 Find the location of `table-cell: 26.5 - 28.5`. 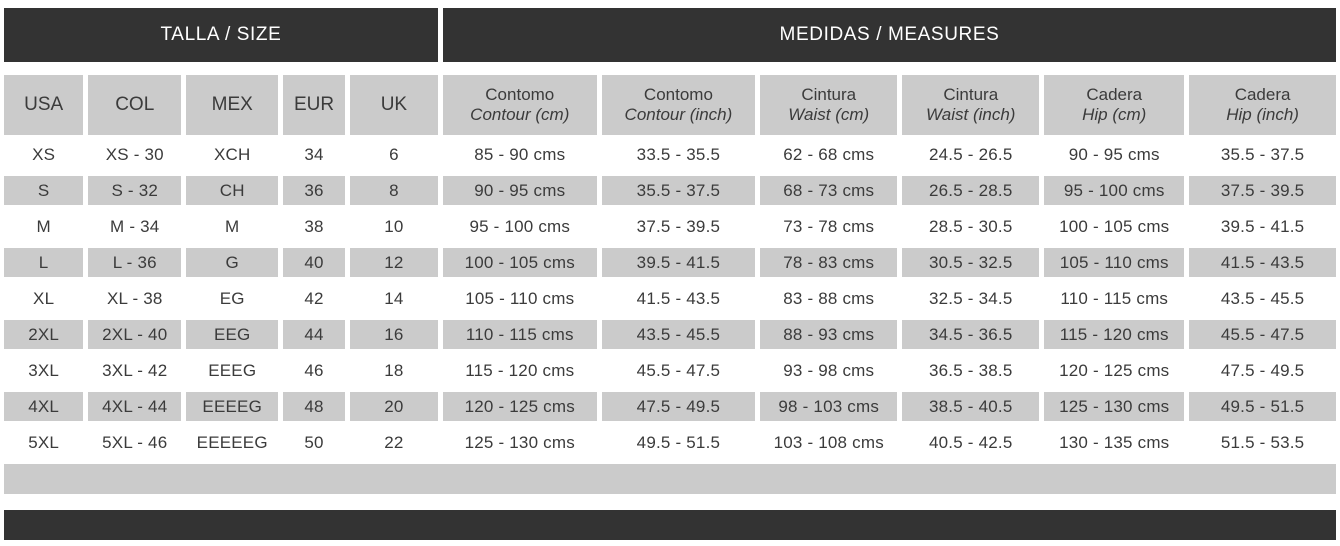

table-cell: 26.5 - 28.5 is located at coordinates (971, 190).